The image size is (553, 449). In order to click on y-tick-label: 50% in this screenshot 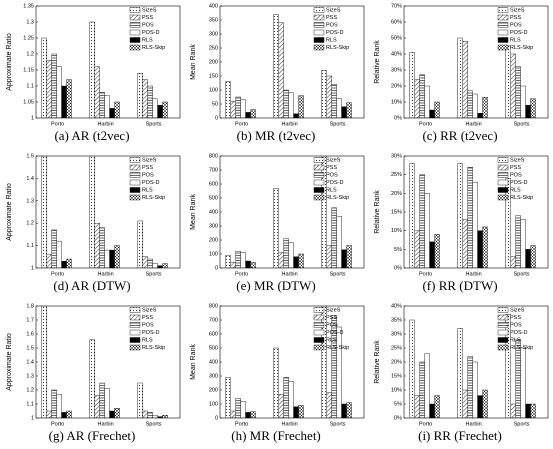, I will do `click(396, 38)`.